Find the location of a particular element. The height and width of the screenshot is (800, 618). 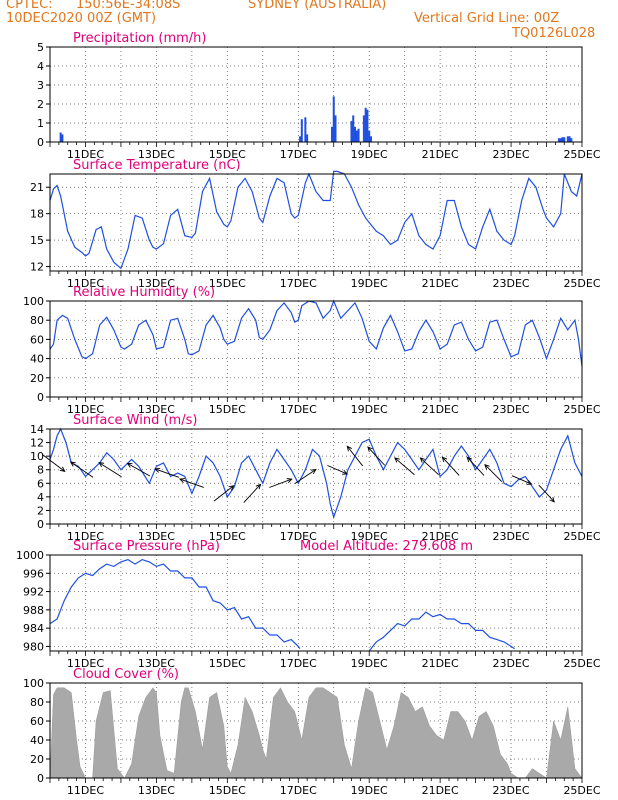

panel-6-xtick-label: 17DEC is located at coordinates (298, 790).